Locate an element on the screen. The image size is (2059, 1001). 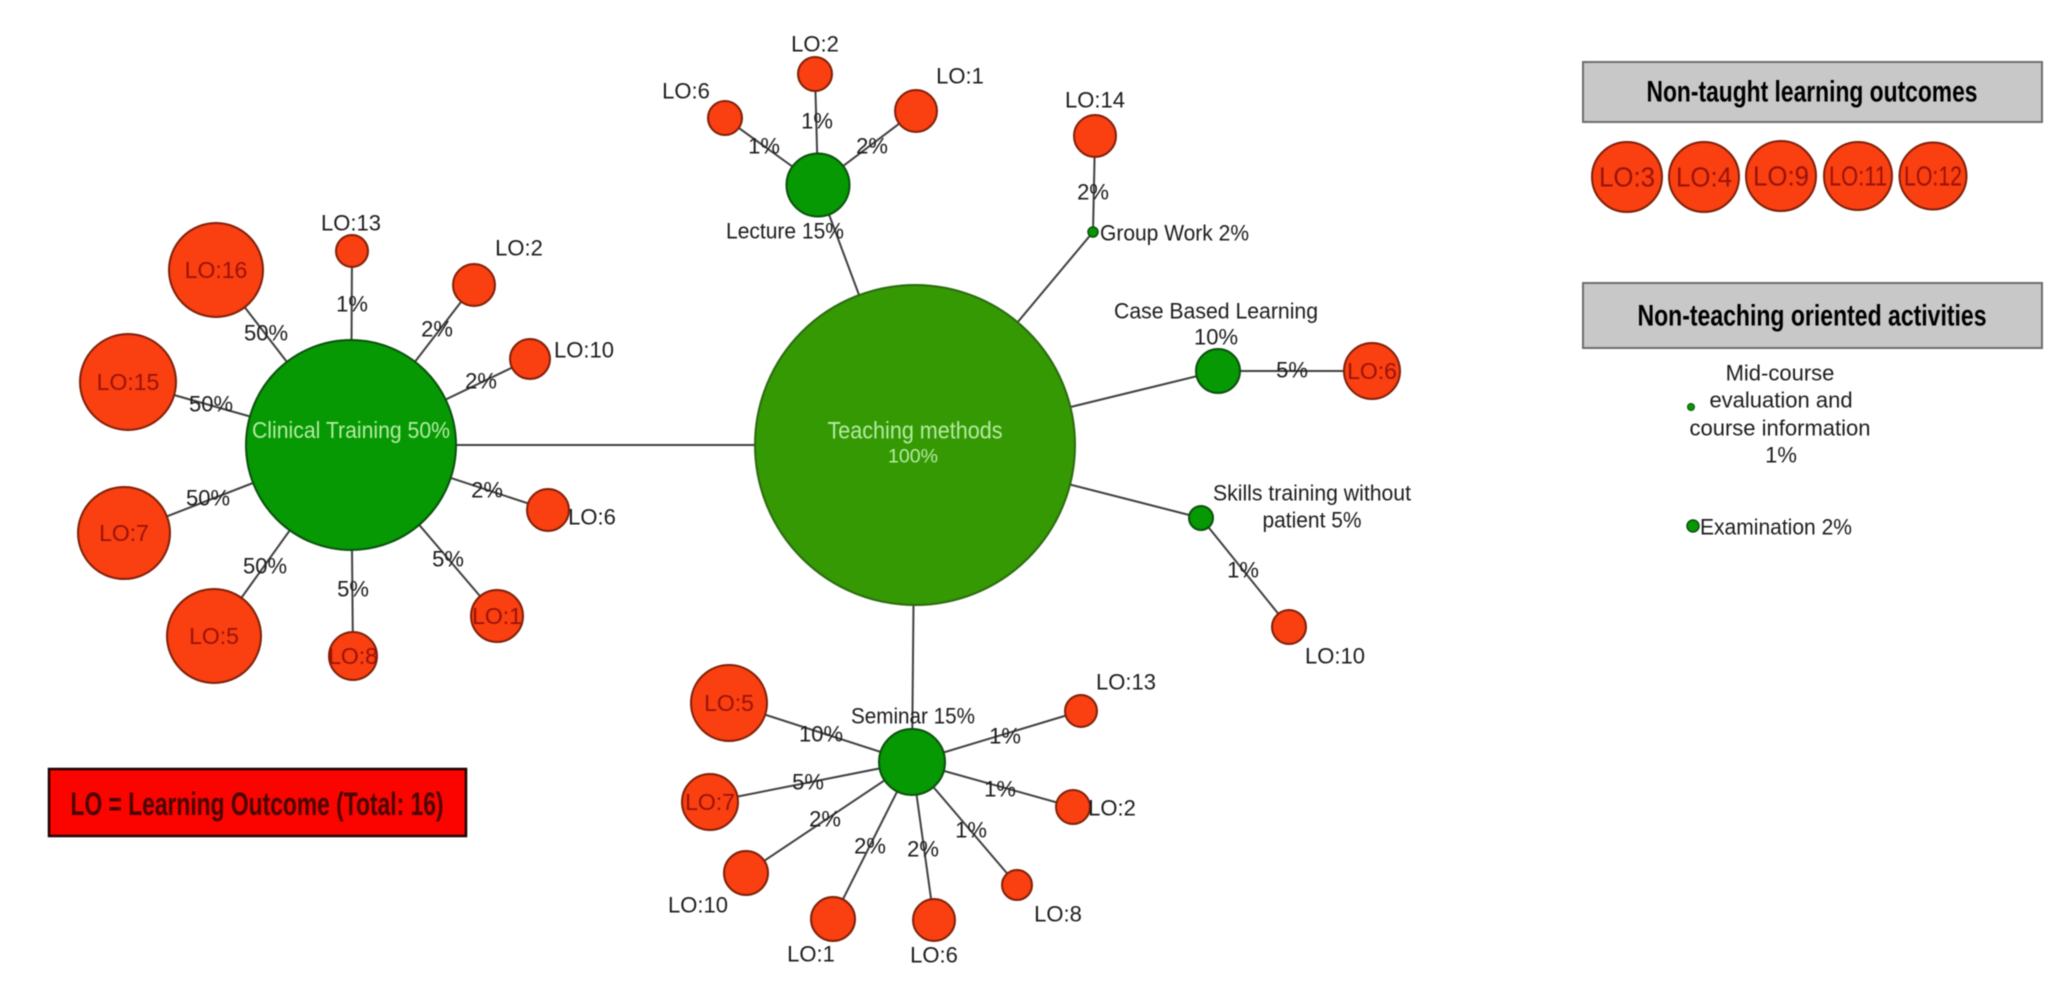
svg-text: Seminar 15% is located at coordinates (913, 716).